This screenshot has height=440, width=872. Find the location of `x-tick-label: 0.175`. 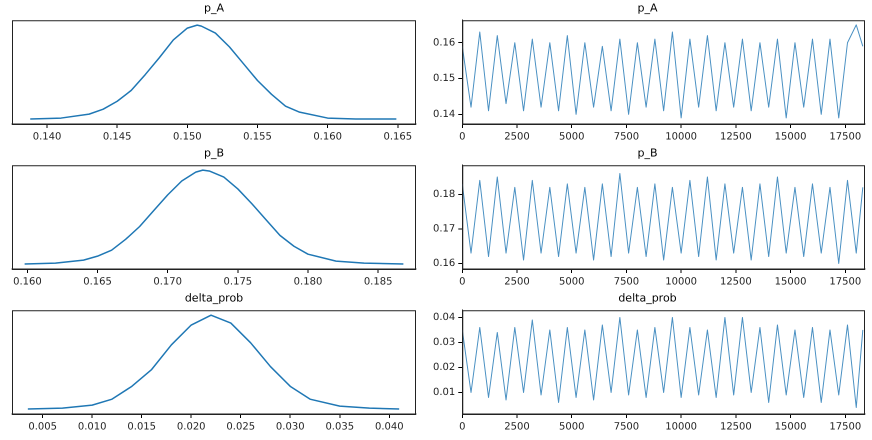

x-tick-label: 0.175 is located at coordinates (238, 282).